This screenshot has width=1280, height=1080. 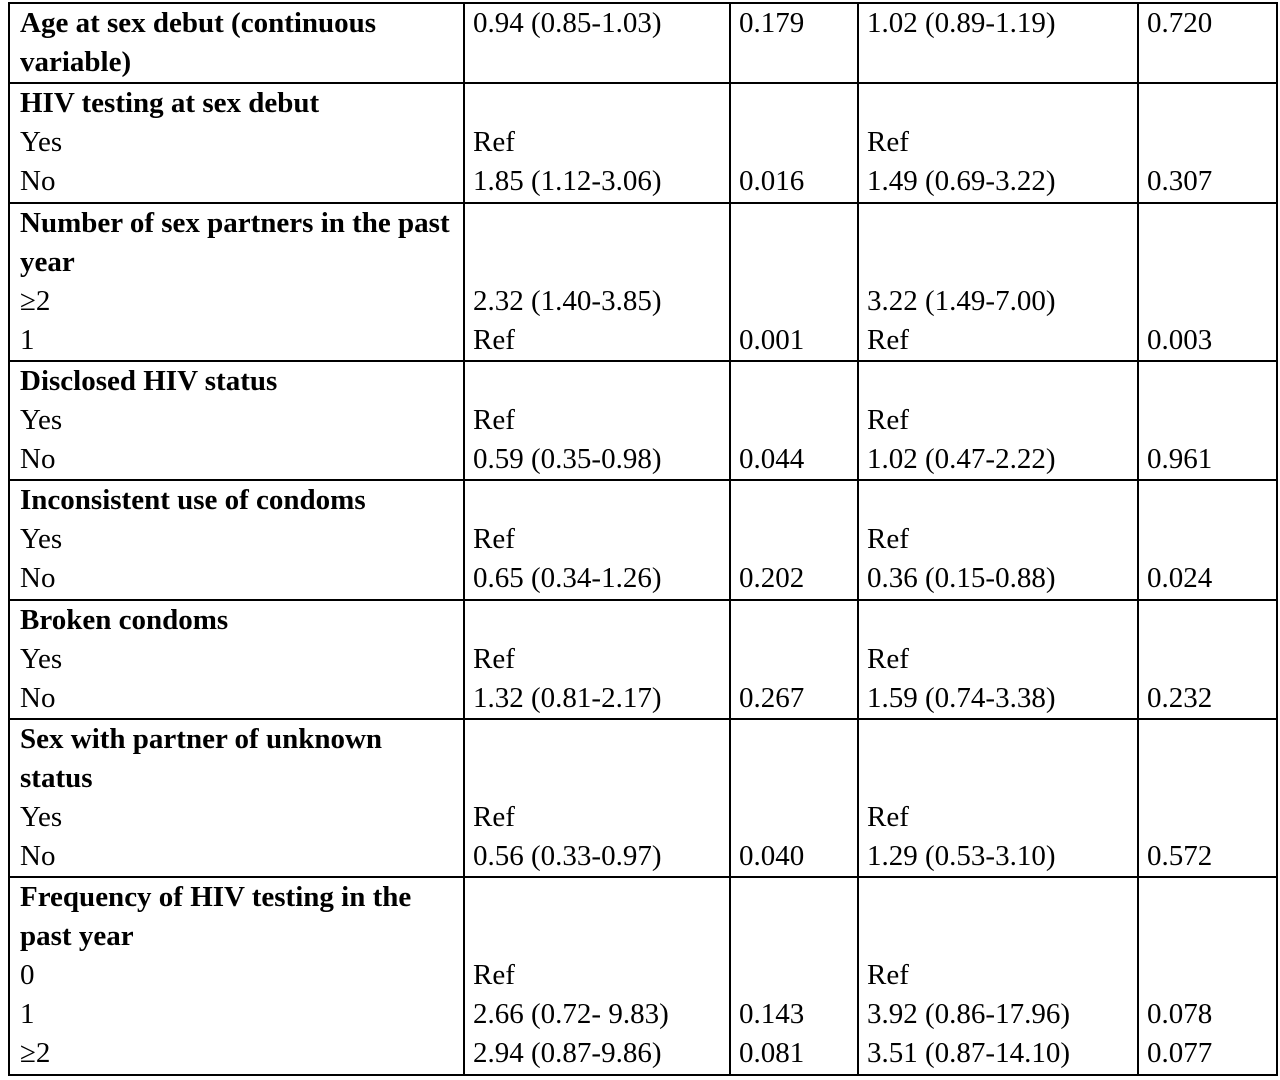 I want to click on estimate-value: 0.56 (0.33-0.97), so click(x=567, y=855).